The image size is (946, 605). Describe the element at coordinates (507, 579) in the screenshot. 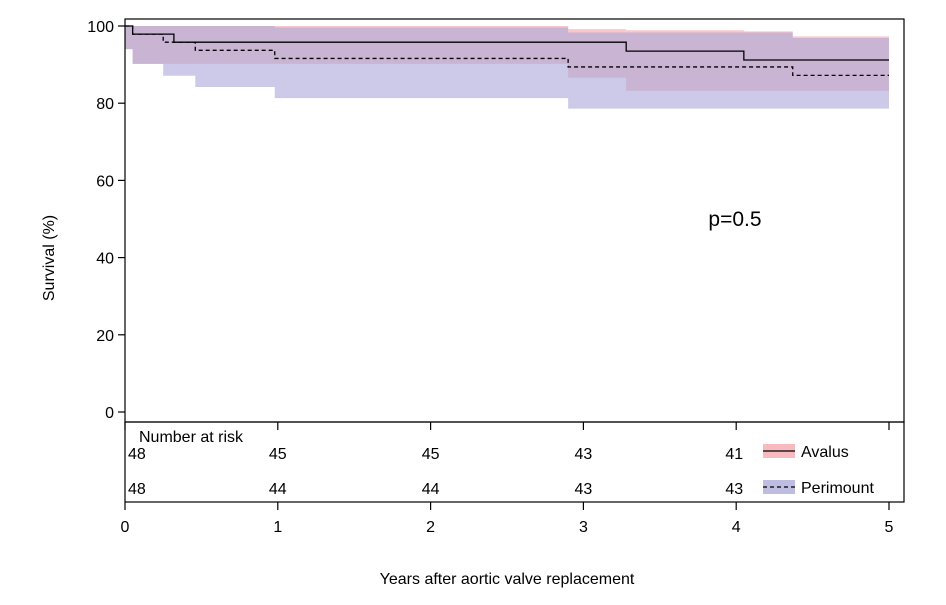

I see `x-axis-title: Years after aortic valve replacement` at that location.